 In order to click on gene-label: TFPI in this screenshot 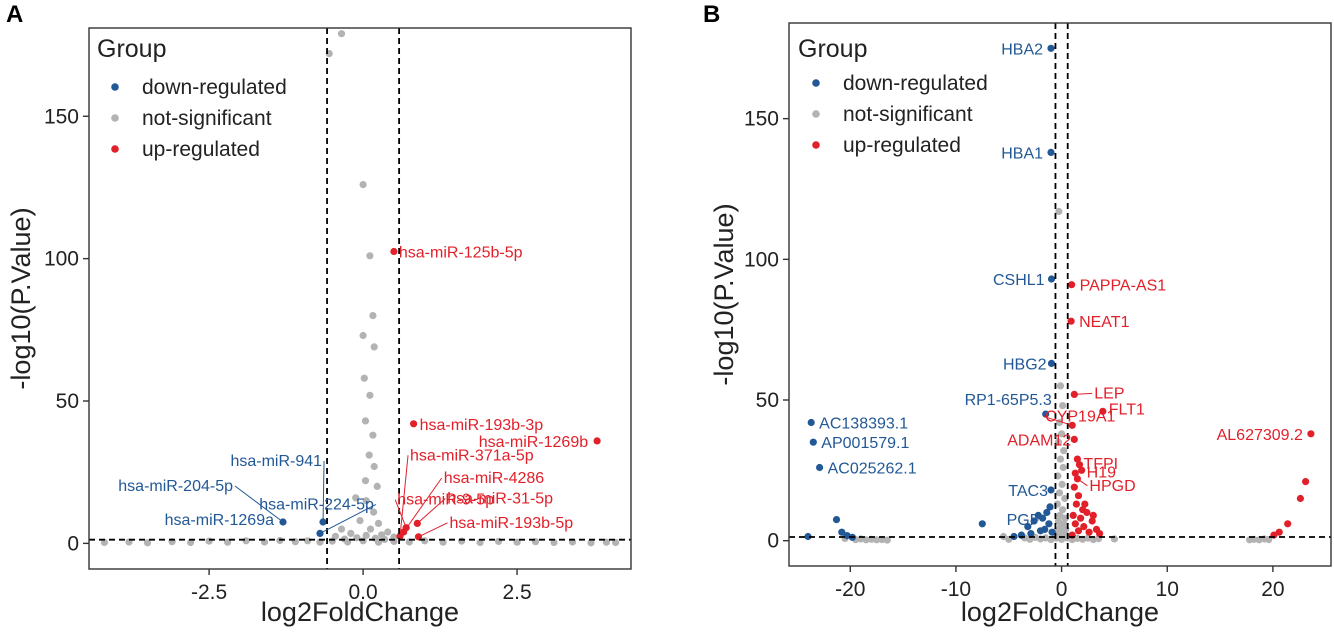, I will do `click(1100, 464)`.